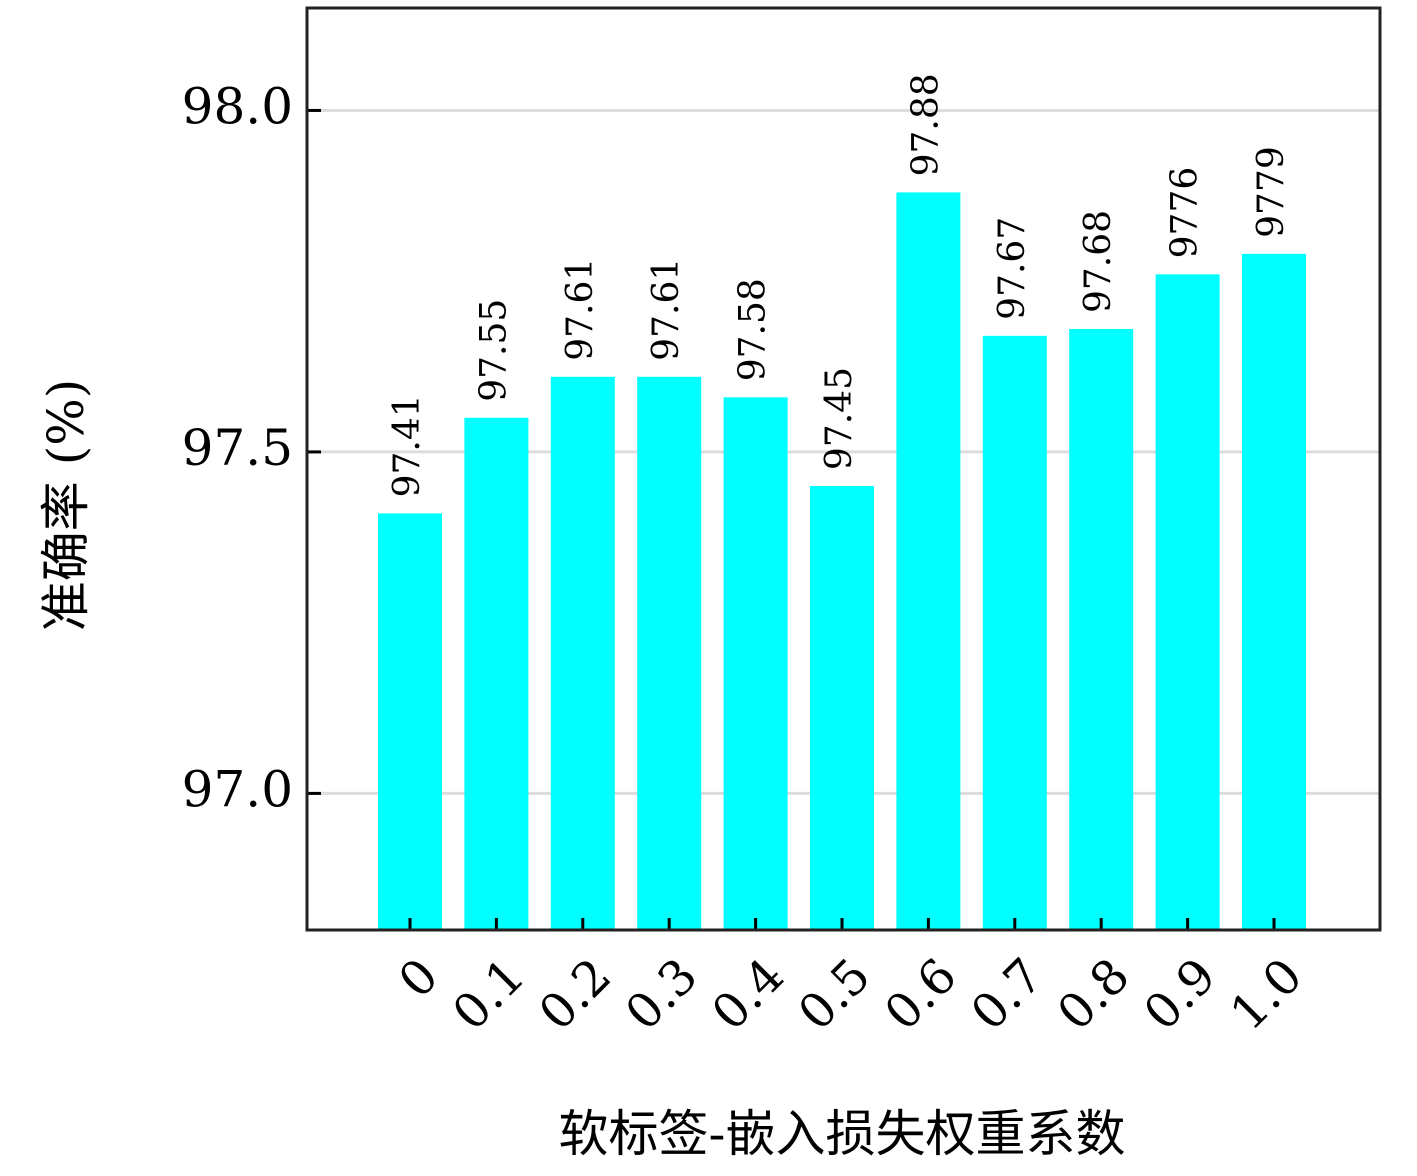 This screenshot has height=1176, width=1417. I want to click on x-tick-label: 0.7, so click(1008, 995).